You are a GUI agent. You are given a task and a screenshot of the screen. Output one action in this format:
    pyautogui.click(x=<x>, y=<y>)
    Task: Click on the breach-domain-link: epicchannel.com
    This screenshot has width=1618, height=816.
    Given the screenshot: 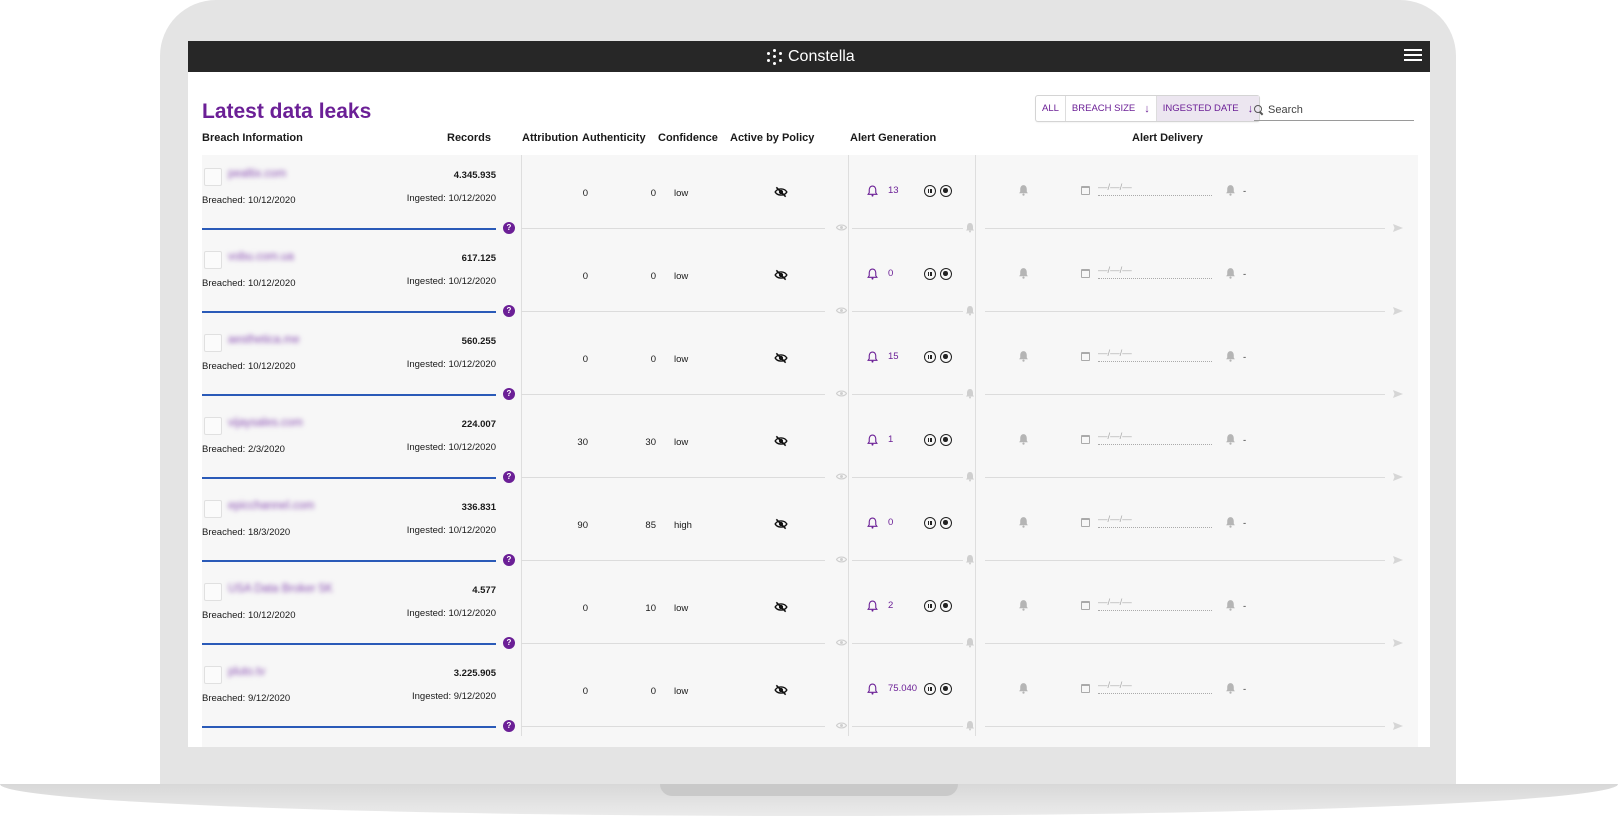 What is the action you would take?
    pyautogui.click(x=271, y=506)
    